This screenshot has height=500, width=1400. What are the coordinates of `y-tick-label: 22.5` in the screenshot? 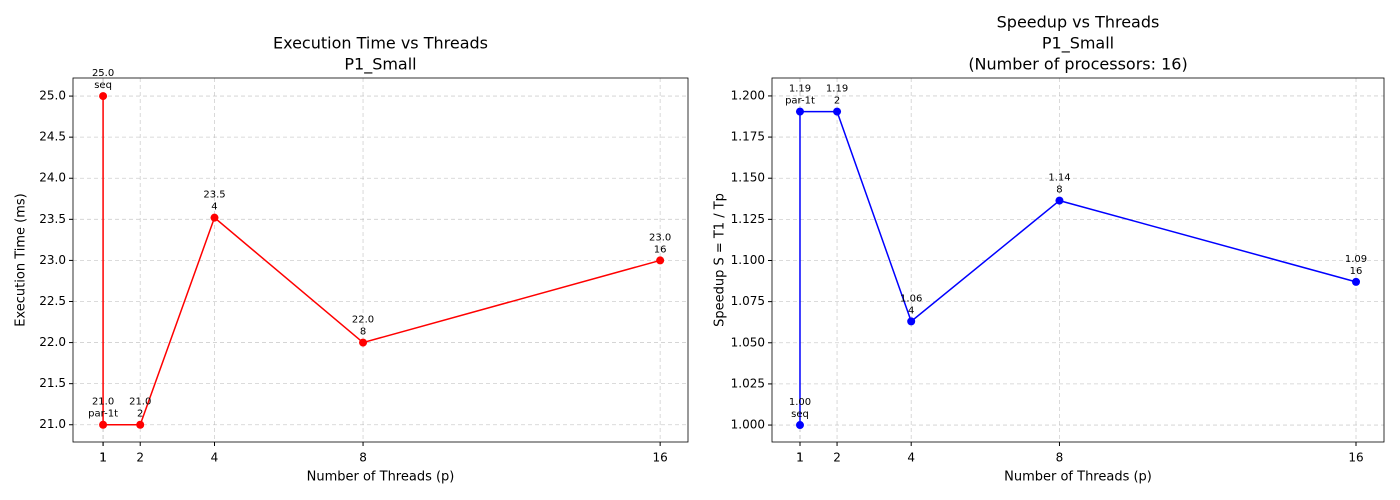 It's located at (52, 301).